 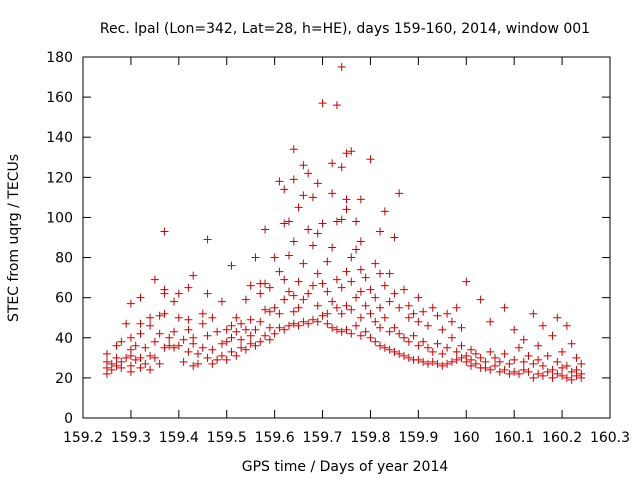 I want to click on x-tick-label: 159.2, so click(x=83, y=438).